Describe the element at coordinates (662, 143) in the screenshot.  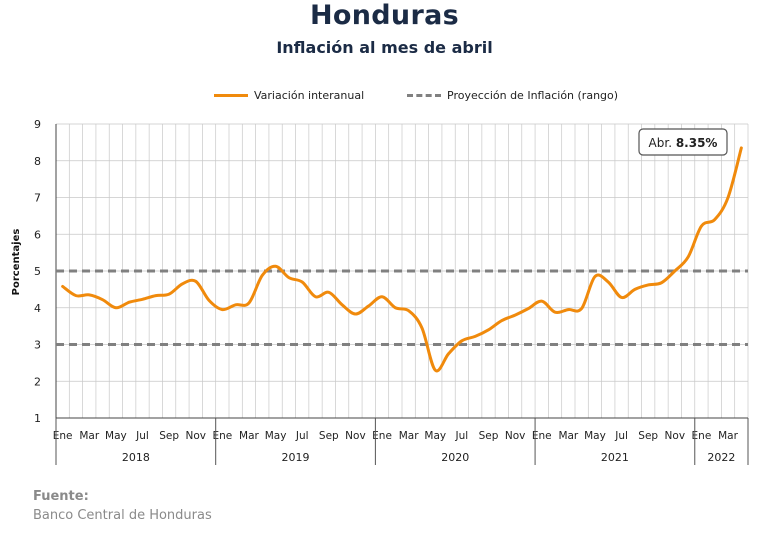
I see `callout-label: Abr.` at that location.